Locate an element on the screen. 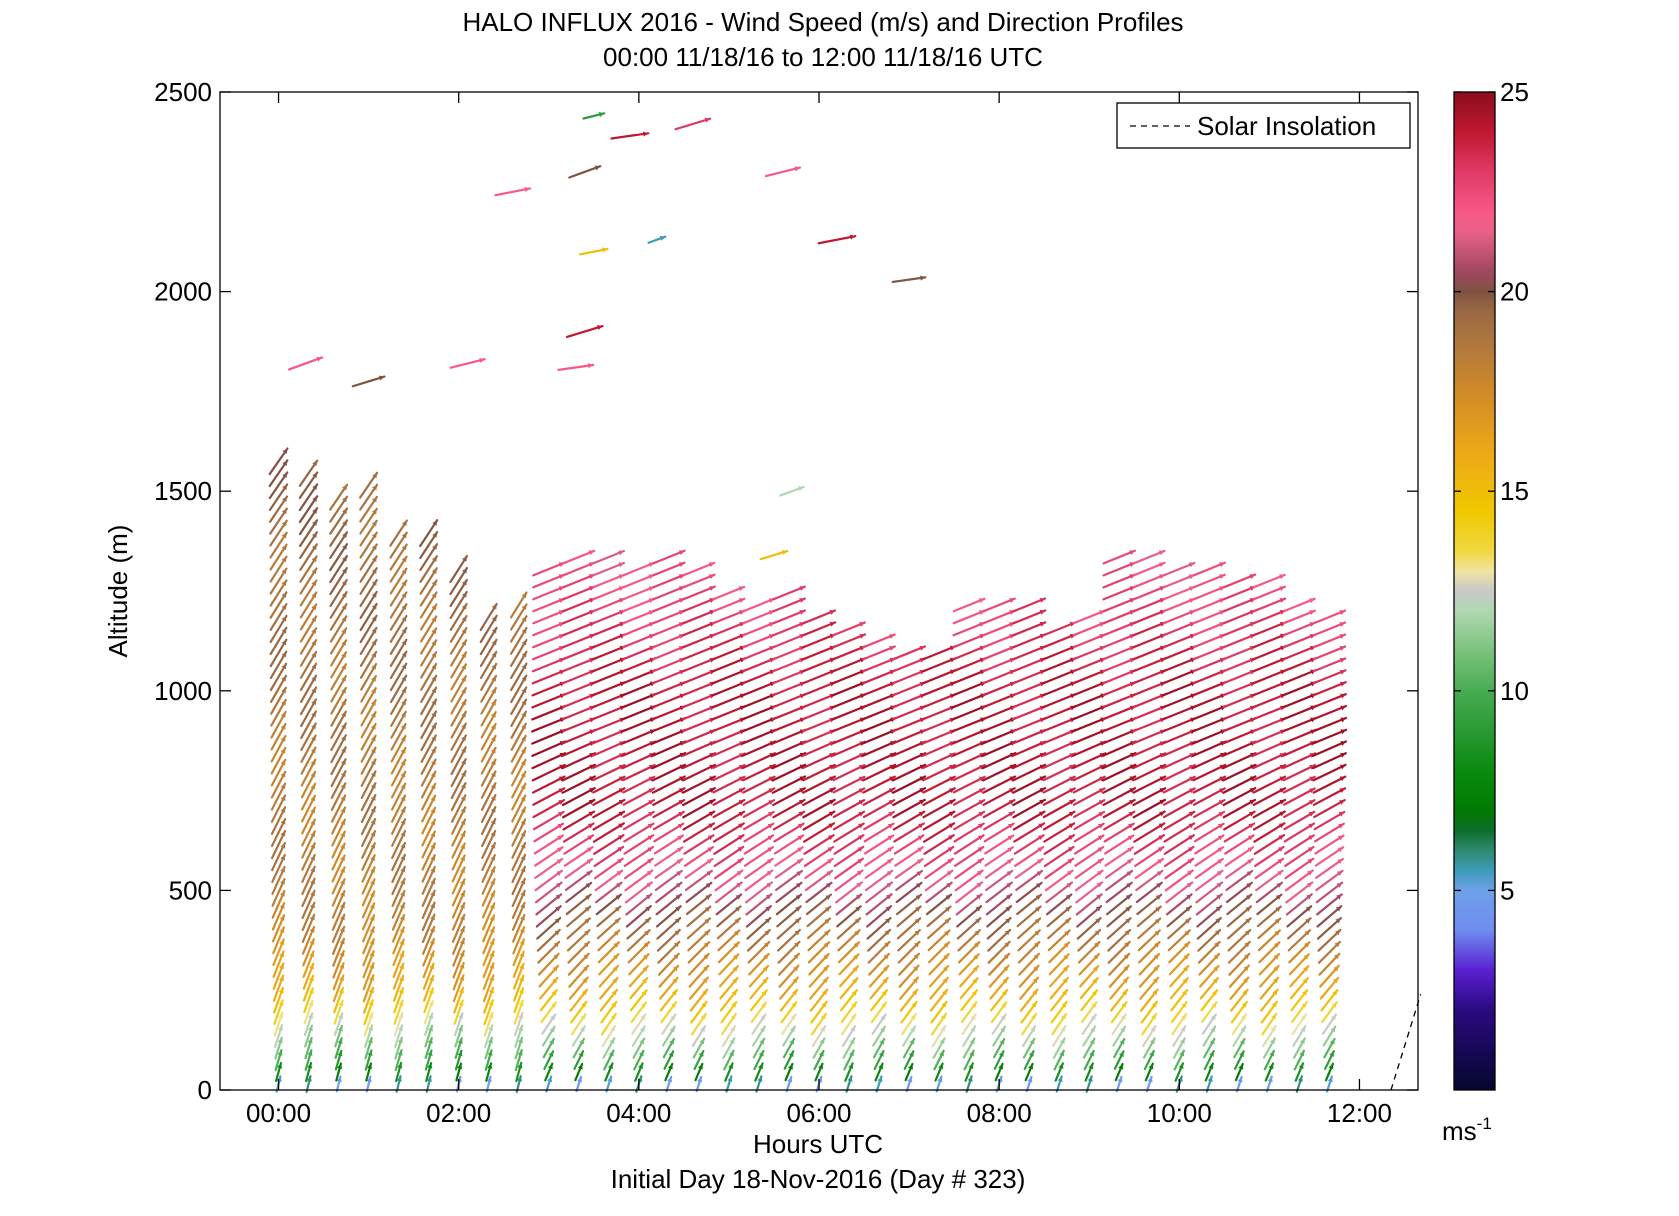 The image size is (1679, 1216). colorbar-tick-label: 15 is located at coordinates (1514, 491).